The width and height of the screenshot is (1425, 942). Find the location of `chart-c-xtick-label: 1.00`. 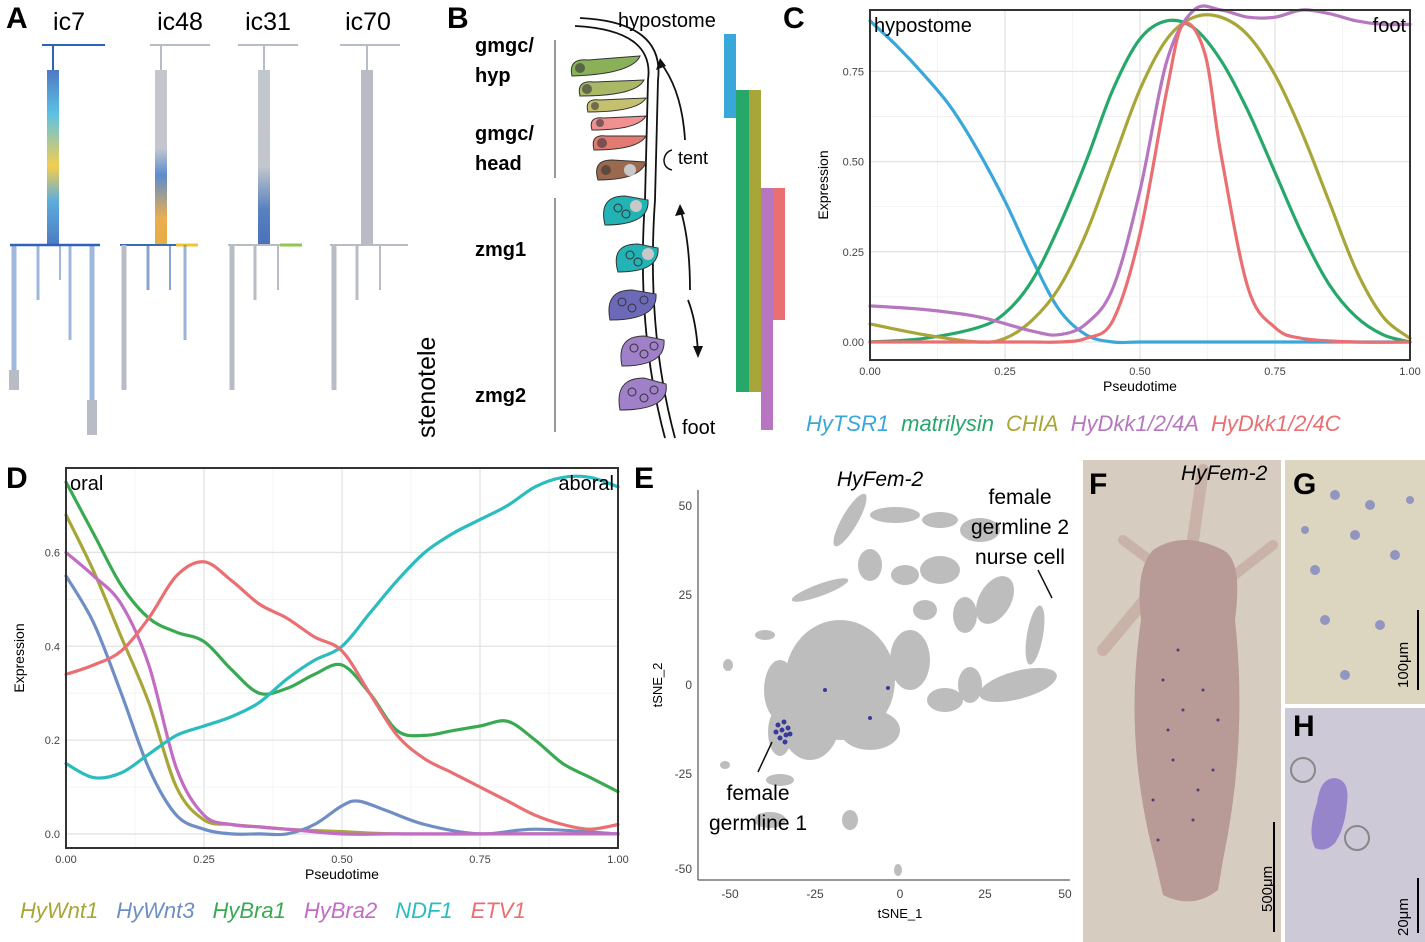

chart-c-xtick-label: 1.00 is located at coordinates (1409, 372).